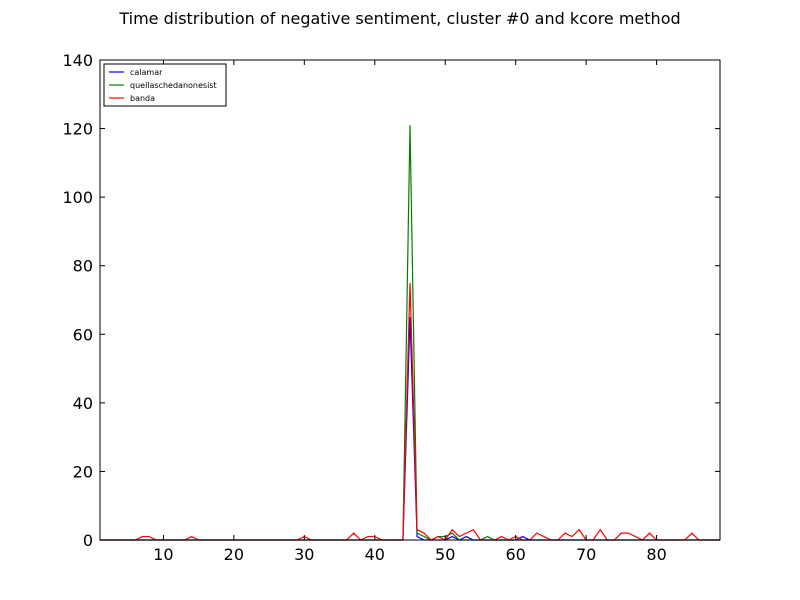 The image size is (800, 600). What do you see at coordinates (77, 60) in the screenshot?
I see `y-tick-label: 140` at bounding box center [77, 60].